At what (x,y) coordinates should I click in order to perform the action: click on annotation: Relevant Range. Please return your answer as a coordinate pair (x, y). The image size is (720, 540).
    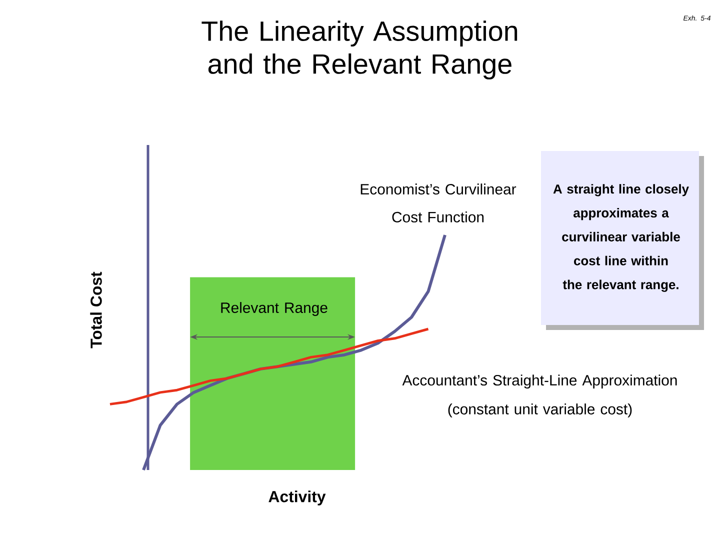
    Looking at the image, I should click on (274, 309).